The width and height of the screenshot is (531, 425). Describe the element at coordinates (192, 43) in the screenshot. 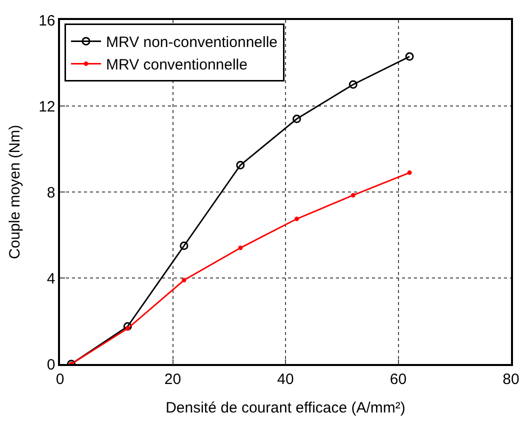

I see `legend-label: MRV non-conventionnelle` at that location.